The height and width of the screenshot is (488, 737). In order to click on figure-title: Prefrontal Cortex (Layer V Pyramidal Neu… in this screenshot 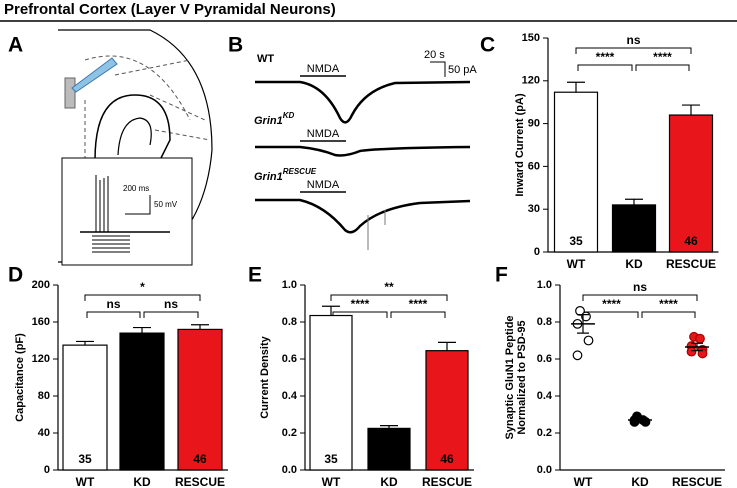, I will do `click(170, 9)`.